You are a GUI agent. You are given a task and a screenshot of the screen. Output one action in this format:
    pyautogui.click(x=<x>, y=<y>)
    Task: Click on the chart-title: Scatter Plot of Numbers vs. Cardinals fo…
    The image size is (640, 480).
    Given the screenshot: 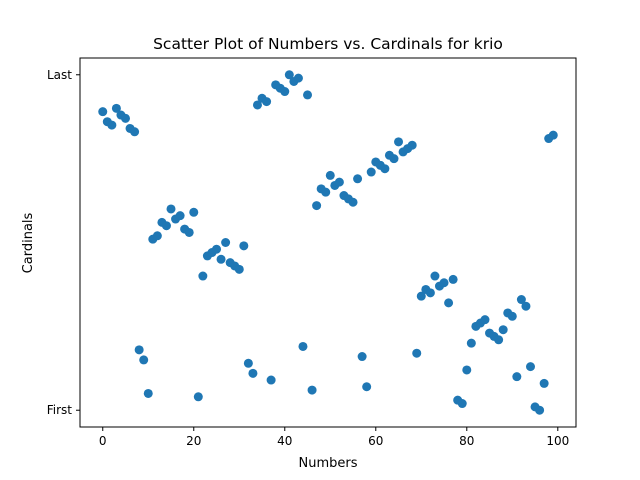 What is the action you would take?
    pyautogui.click(x=328, y=44)
    